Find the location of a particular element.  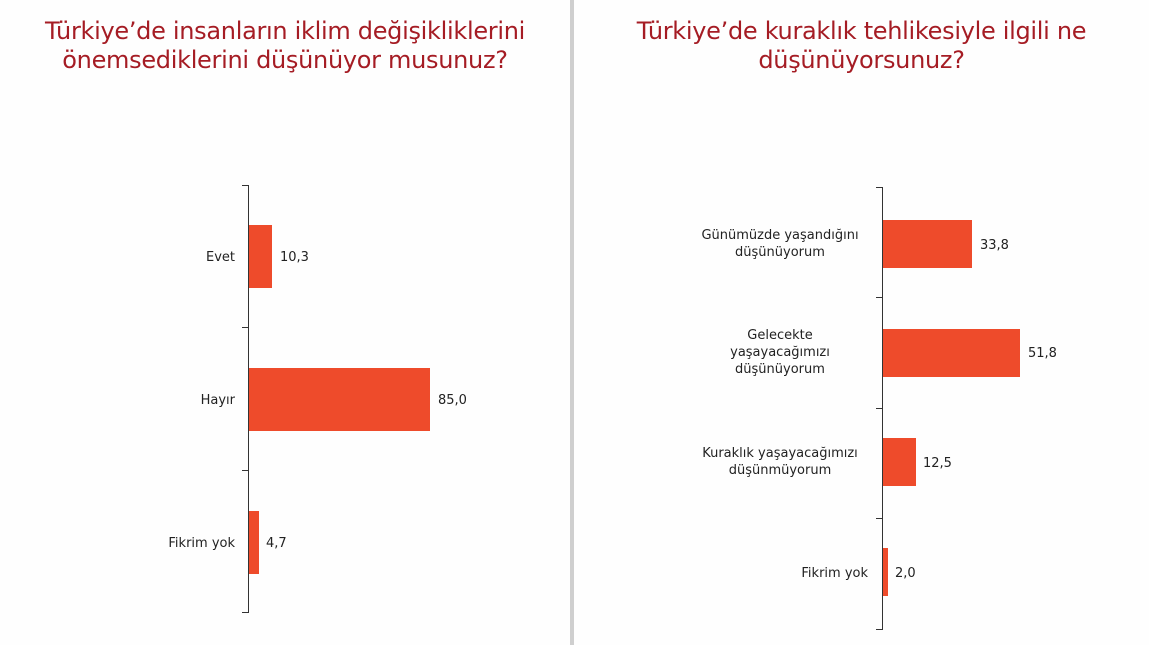

category-label: Gelecekte yaşayacağımızı düşünüyorum is located at coordinates (780, 352).